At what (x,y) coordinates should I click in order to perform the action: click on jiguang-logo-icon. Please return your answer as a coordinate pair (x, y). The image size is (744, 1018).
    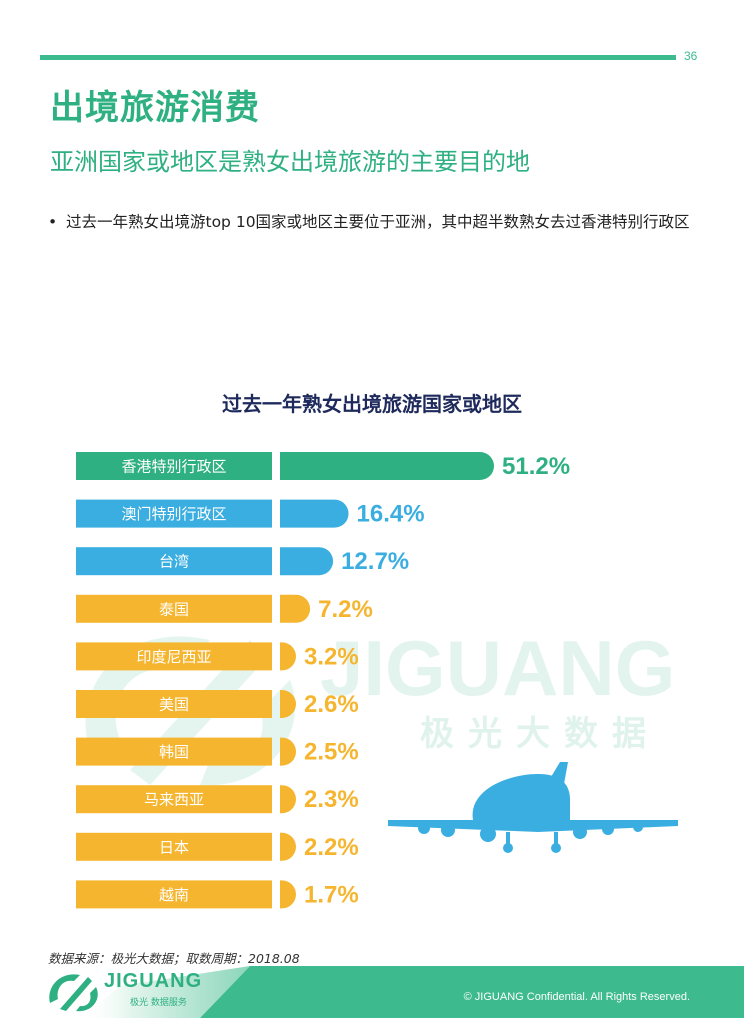
    Looking at the image, I should click on (73, 993).